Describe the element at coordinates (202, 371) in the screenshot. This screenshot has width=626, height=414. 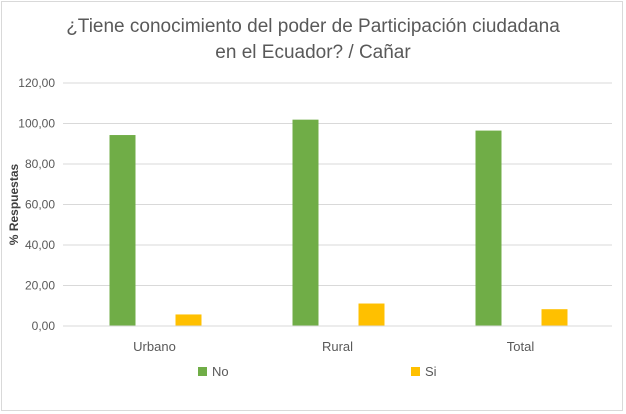
I see `legend-swatch-no` at that location.